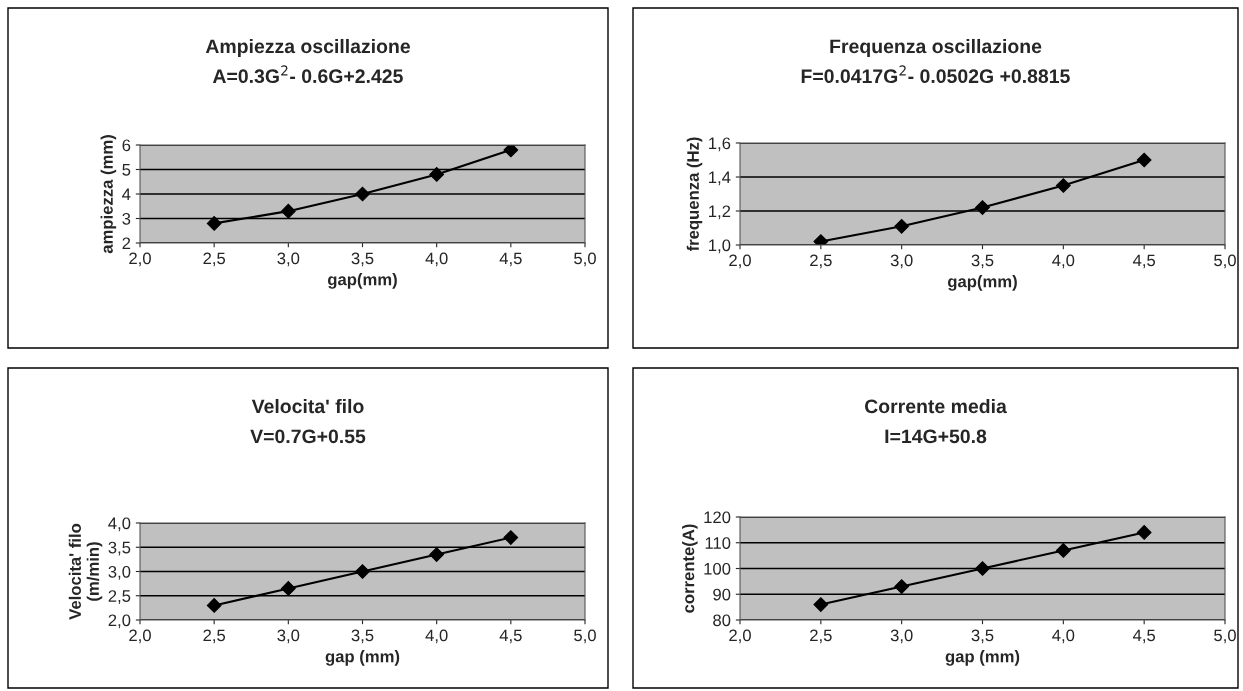 Image resolution: width=1243 pixels, height=691 pixels. I want to click on y-axis-title: frequenza (Hz), so click(694, 194).